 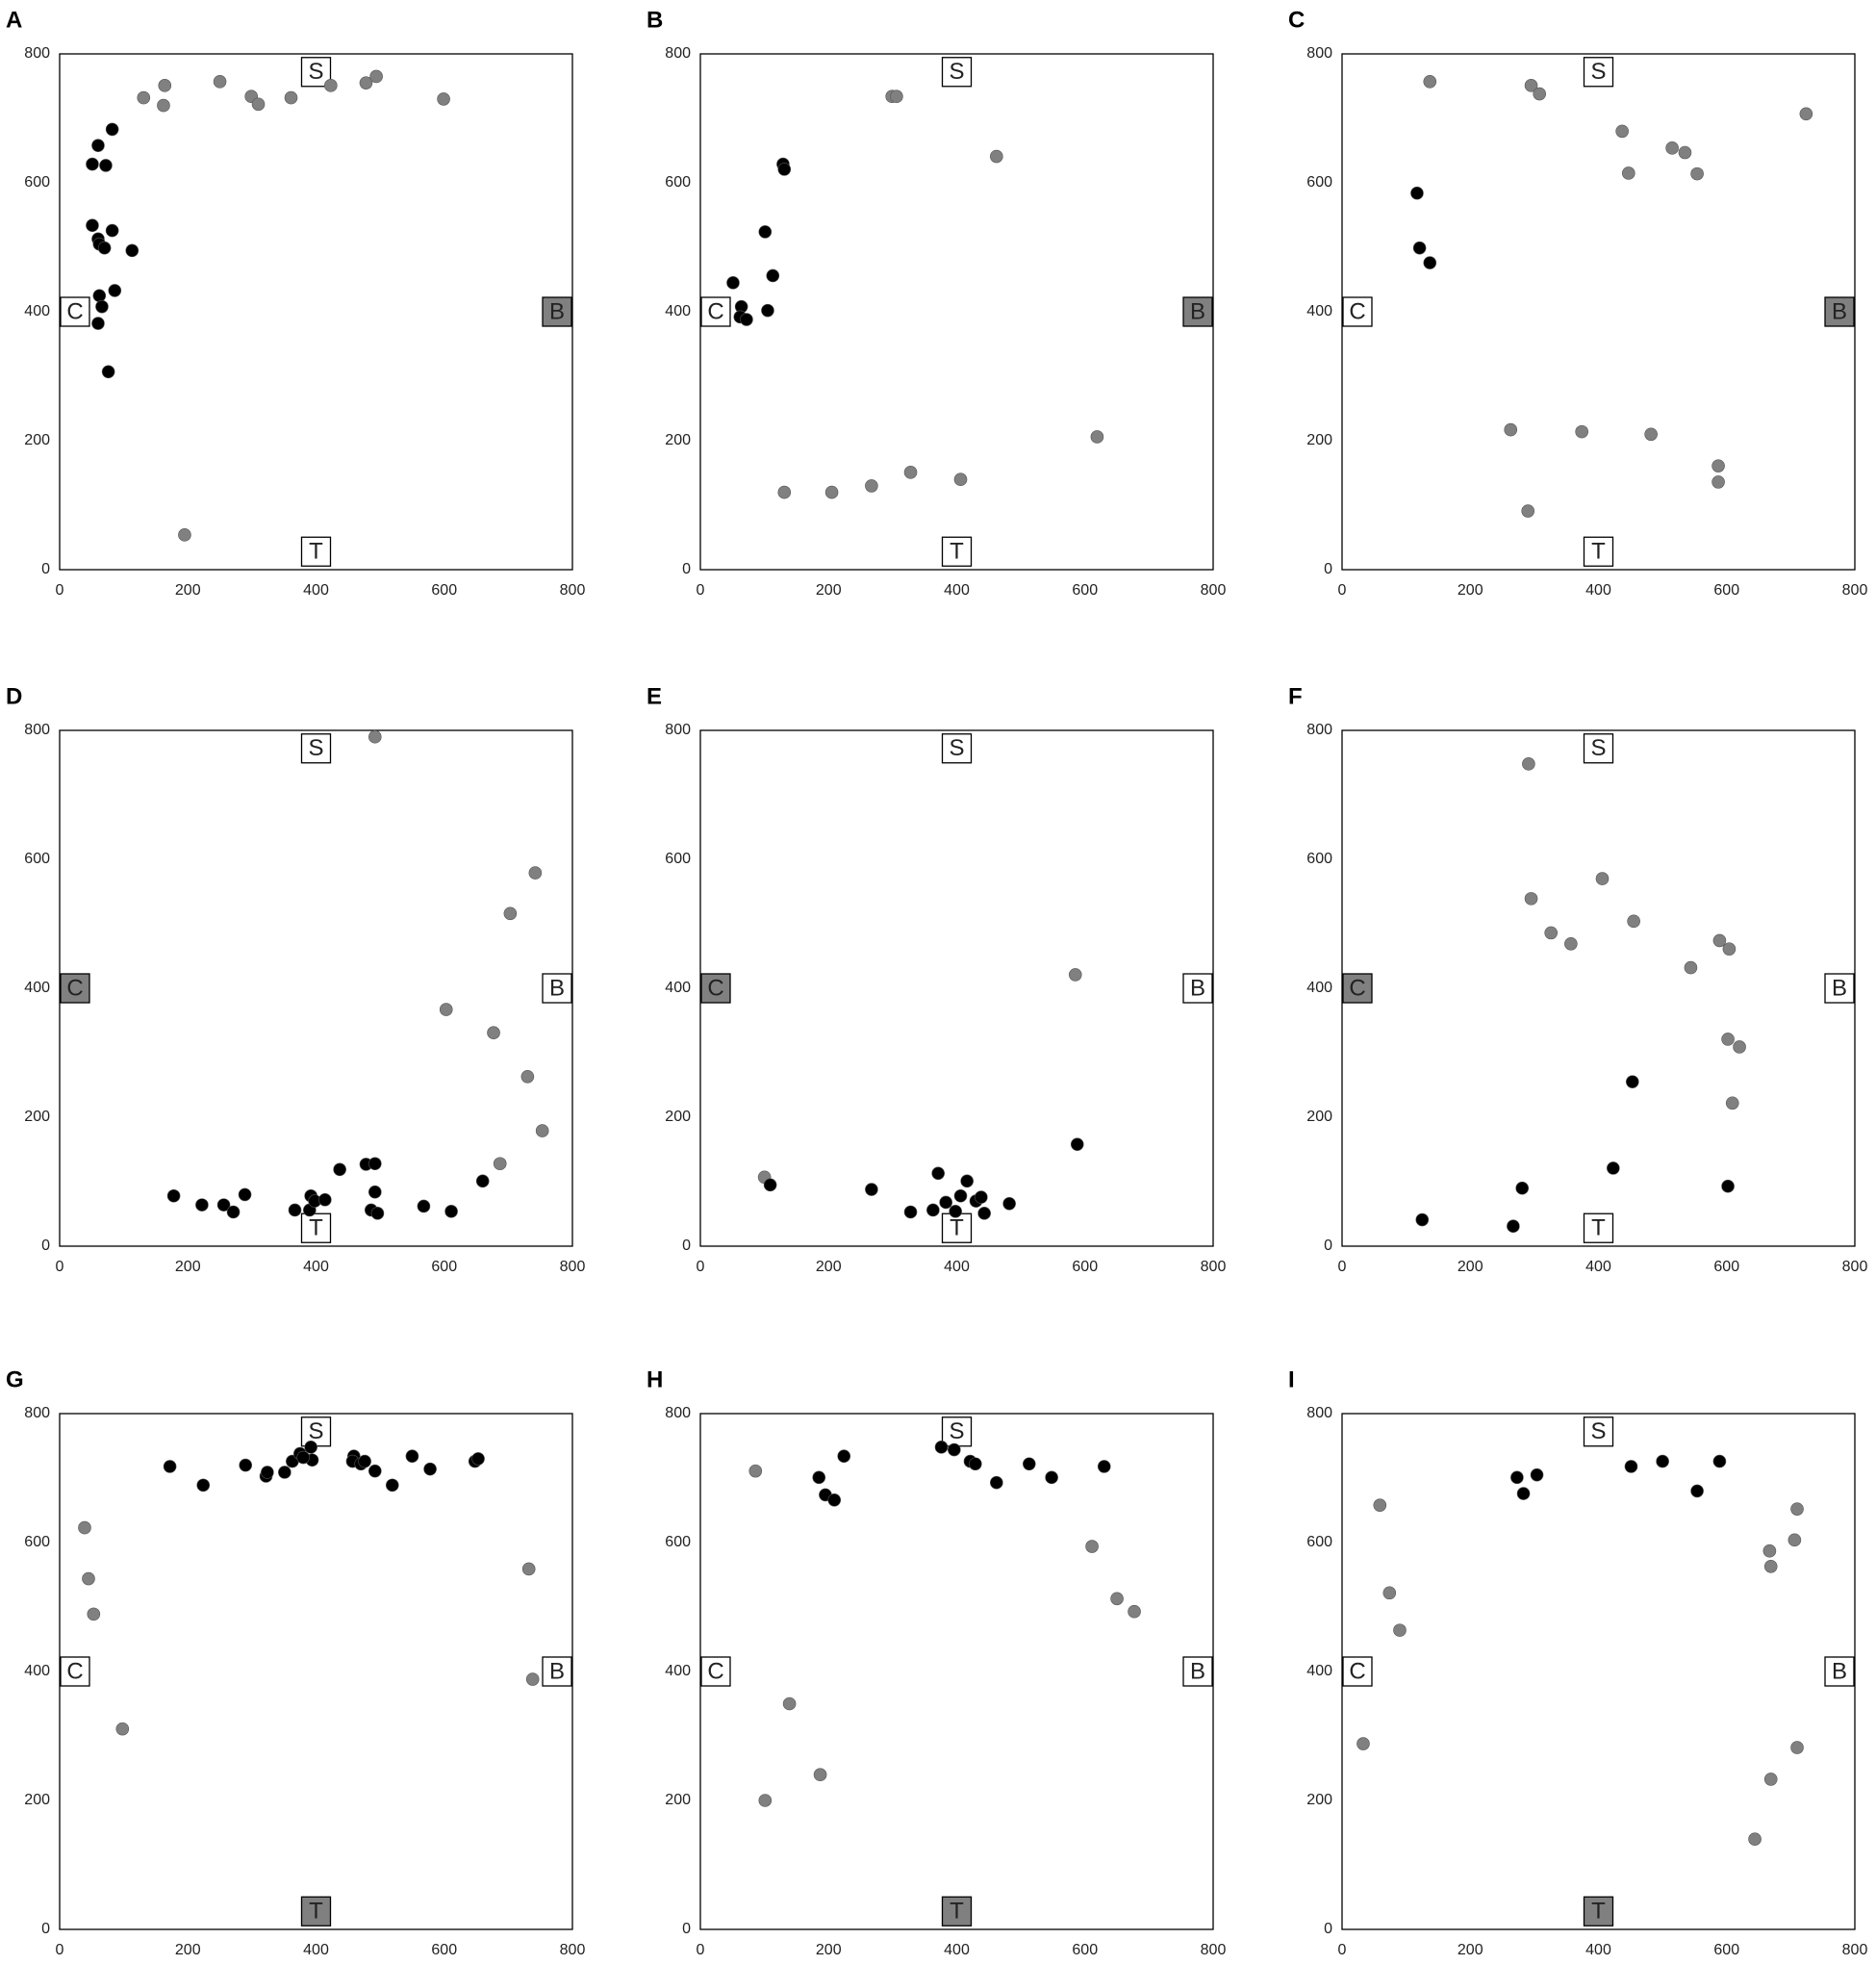 What do you see at coordinates (444, 1950) in the screenshot?
I see `x-tick-label: 600` at bounding box center [444, 1950].